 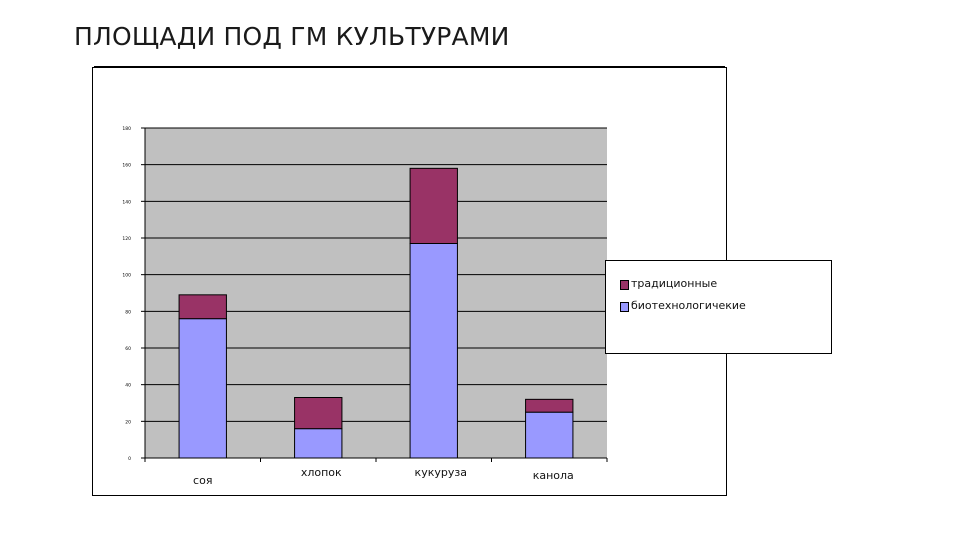 I want to click on x-tick-label-соя: соя, so click(x=202, y=480).